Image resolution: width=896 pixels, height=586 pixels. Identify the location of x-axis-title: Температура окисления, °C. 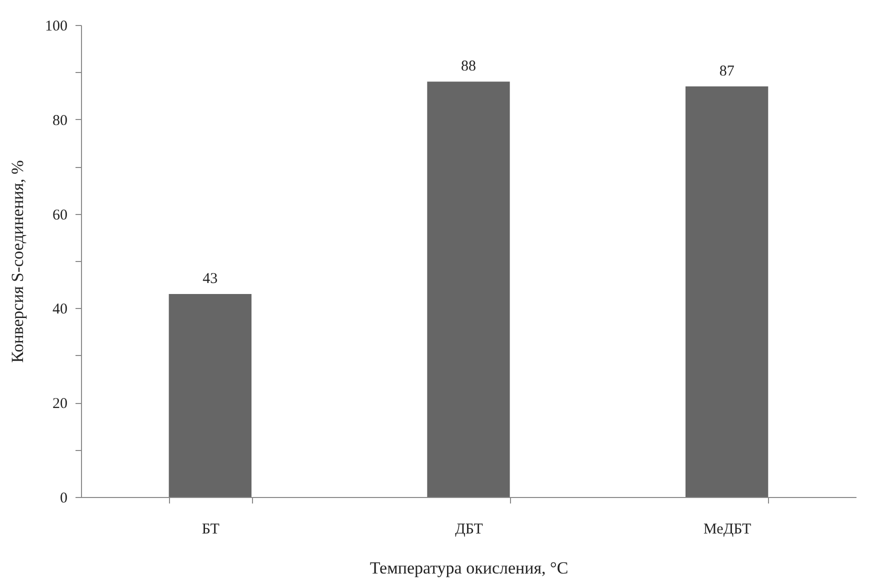
(469, 568).